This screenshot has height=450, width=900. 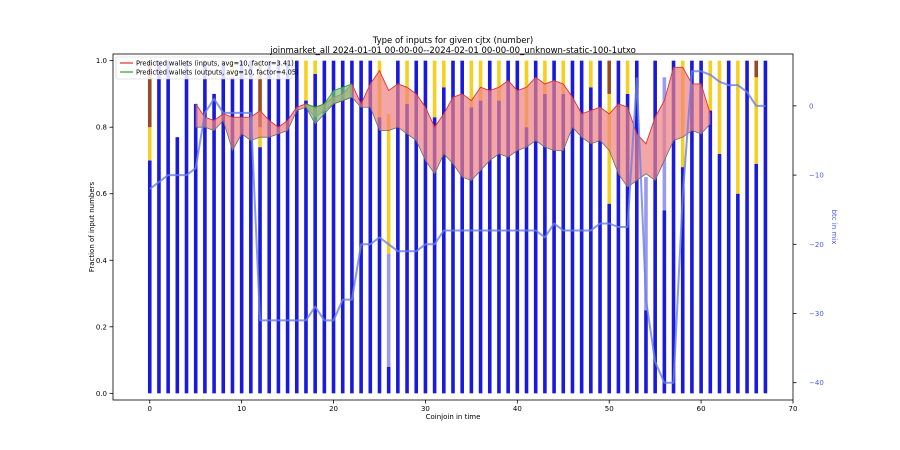 I want to click on legend-box, so click(x=204, y=68).